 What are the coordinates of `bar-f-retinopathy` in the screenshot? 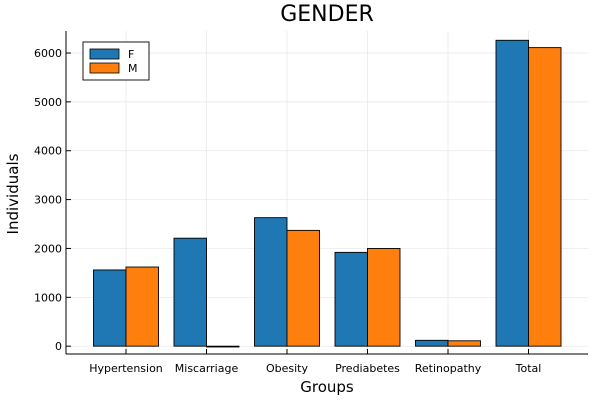 It's located at (432, 343).